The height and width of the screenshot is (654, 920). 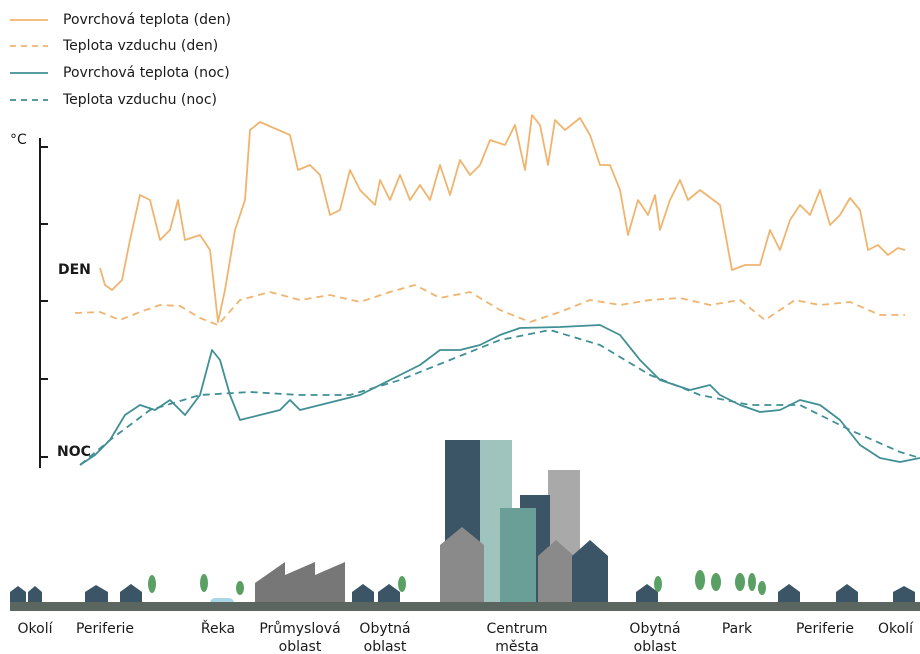 What do you see at coordinates (18, 140) in the screenshot?
I see `axis-unit: °C` at bounding box center [18, 140].